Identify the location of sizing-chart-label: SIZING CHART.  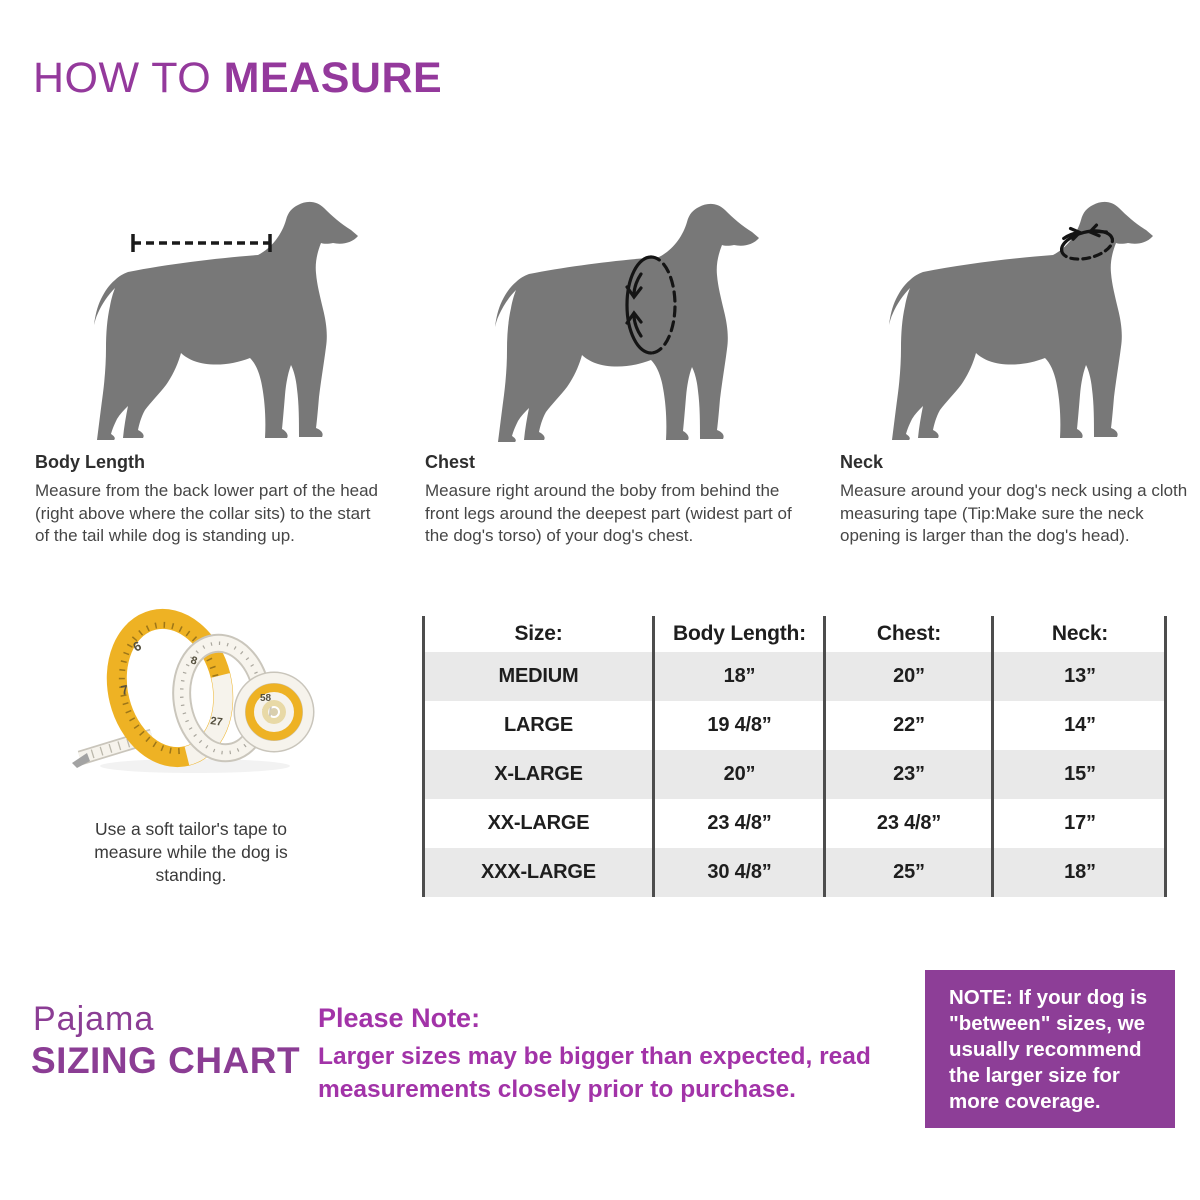
(166, 1060).